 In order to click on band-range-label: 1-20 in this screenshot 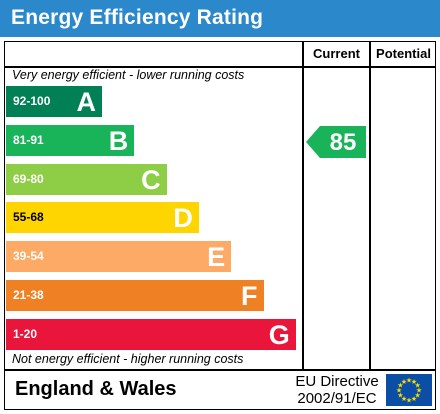, I will do `click(25, 333)`.